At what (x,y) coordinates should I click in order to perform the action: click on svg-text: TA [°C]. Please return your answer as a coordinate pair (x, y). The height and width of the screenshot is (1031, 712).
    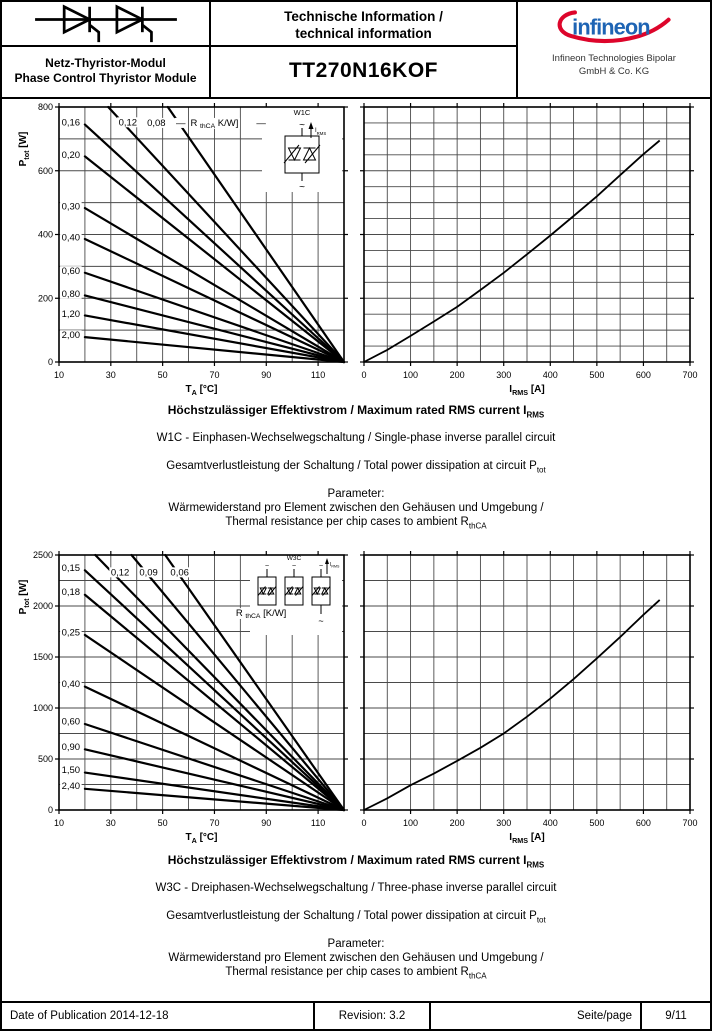
    Looking at the image, I should click on (202, 390).